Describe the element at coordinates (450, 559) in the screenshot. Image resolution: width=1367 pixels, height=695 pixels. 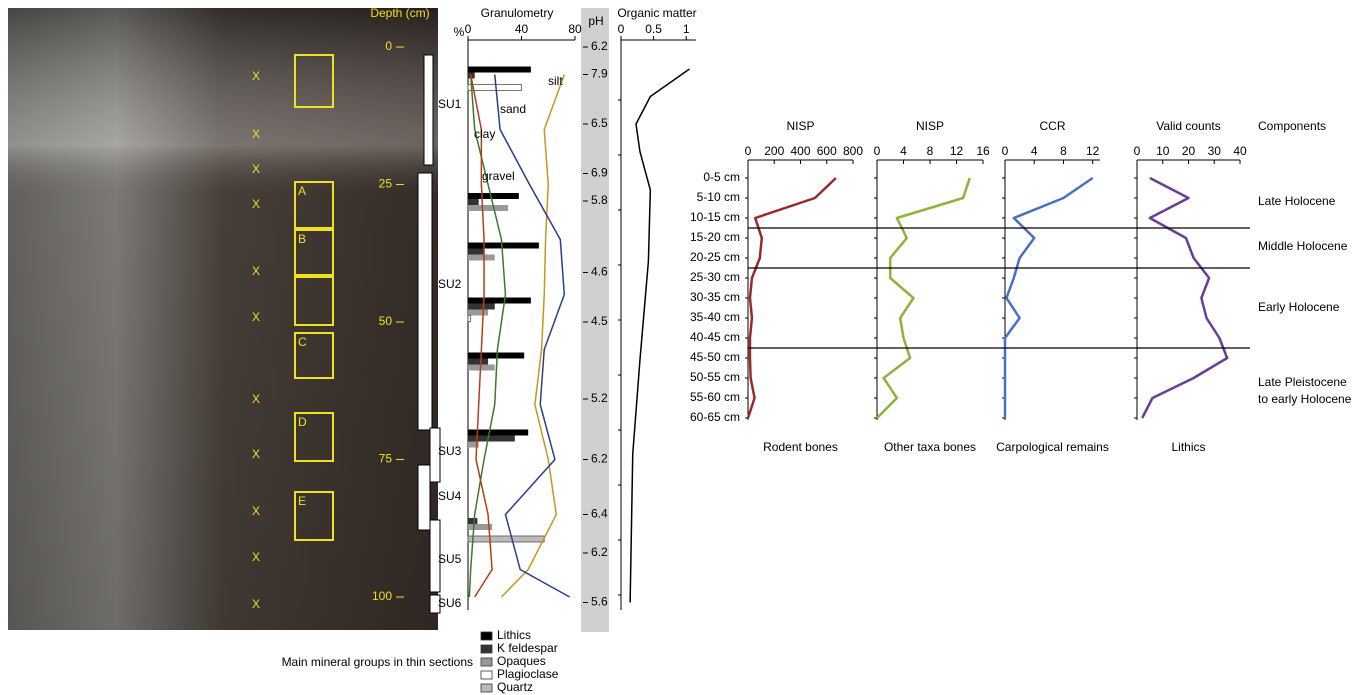
I see `unit-label: SU5` at that location.